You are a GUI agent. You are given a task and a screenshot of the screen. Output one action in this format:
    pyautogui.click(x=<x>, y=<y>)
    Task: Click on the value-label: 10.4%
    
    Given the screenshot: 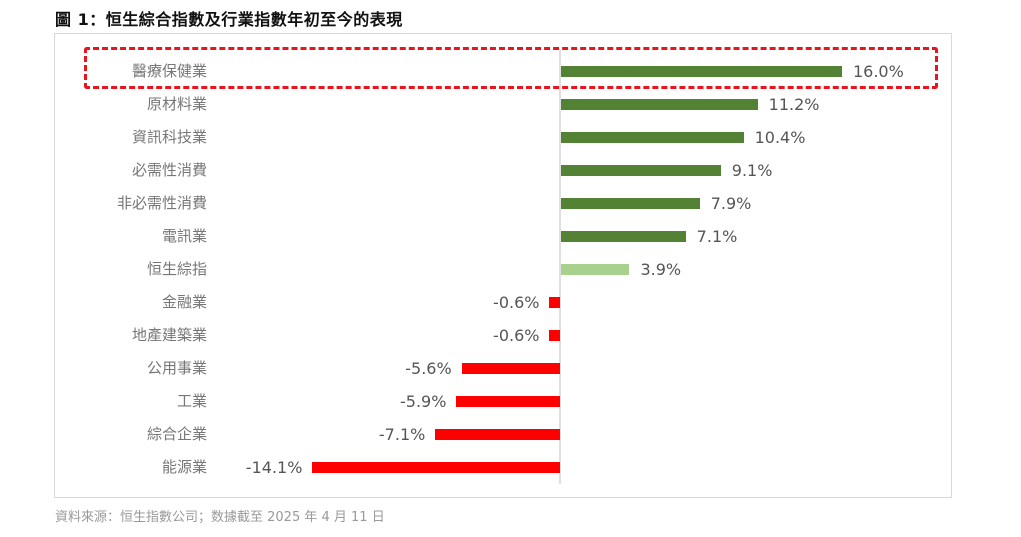 What is the action you would take?
    pyautogui.click(x=780, y=137)
    